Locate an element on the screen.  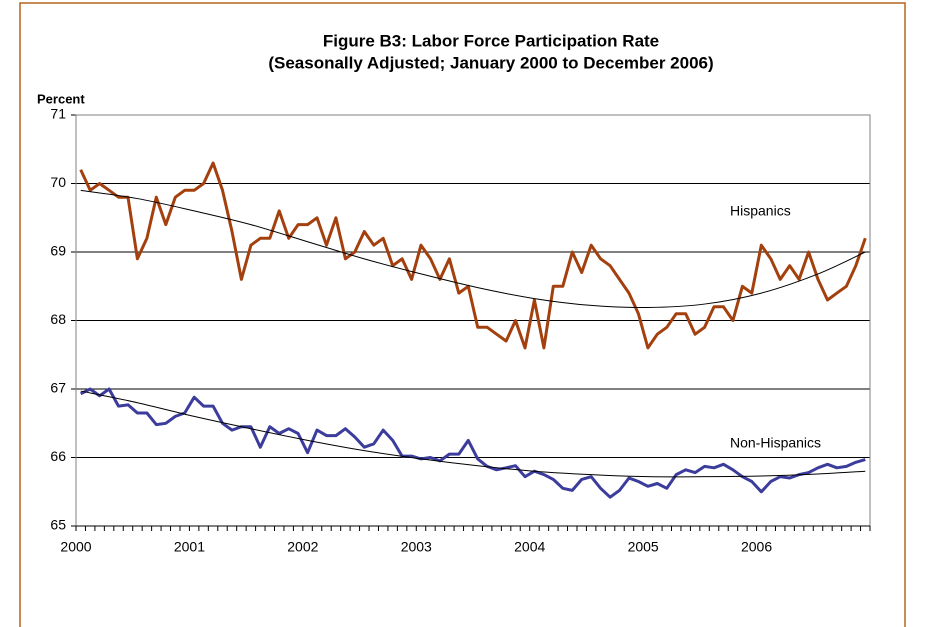
y-tick-label: 71 is located at coordinates (58, 114).